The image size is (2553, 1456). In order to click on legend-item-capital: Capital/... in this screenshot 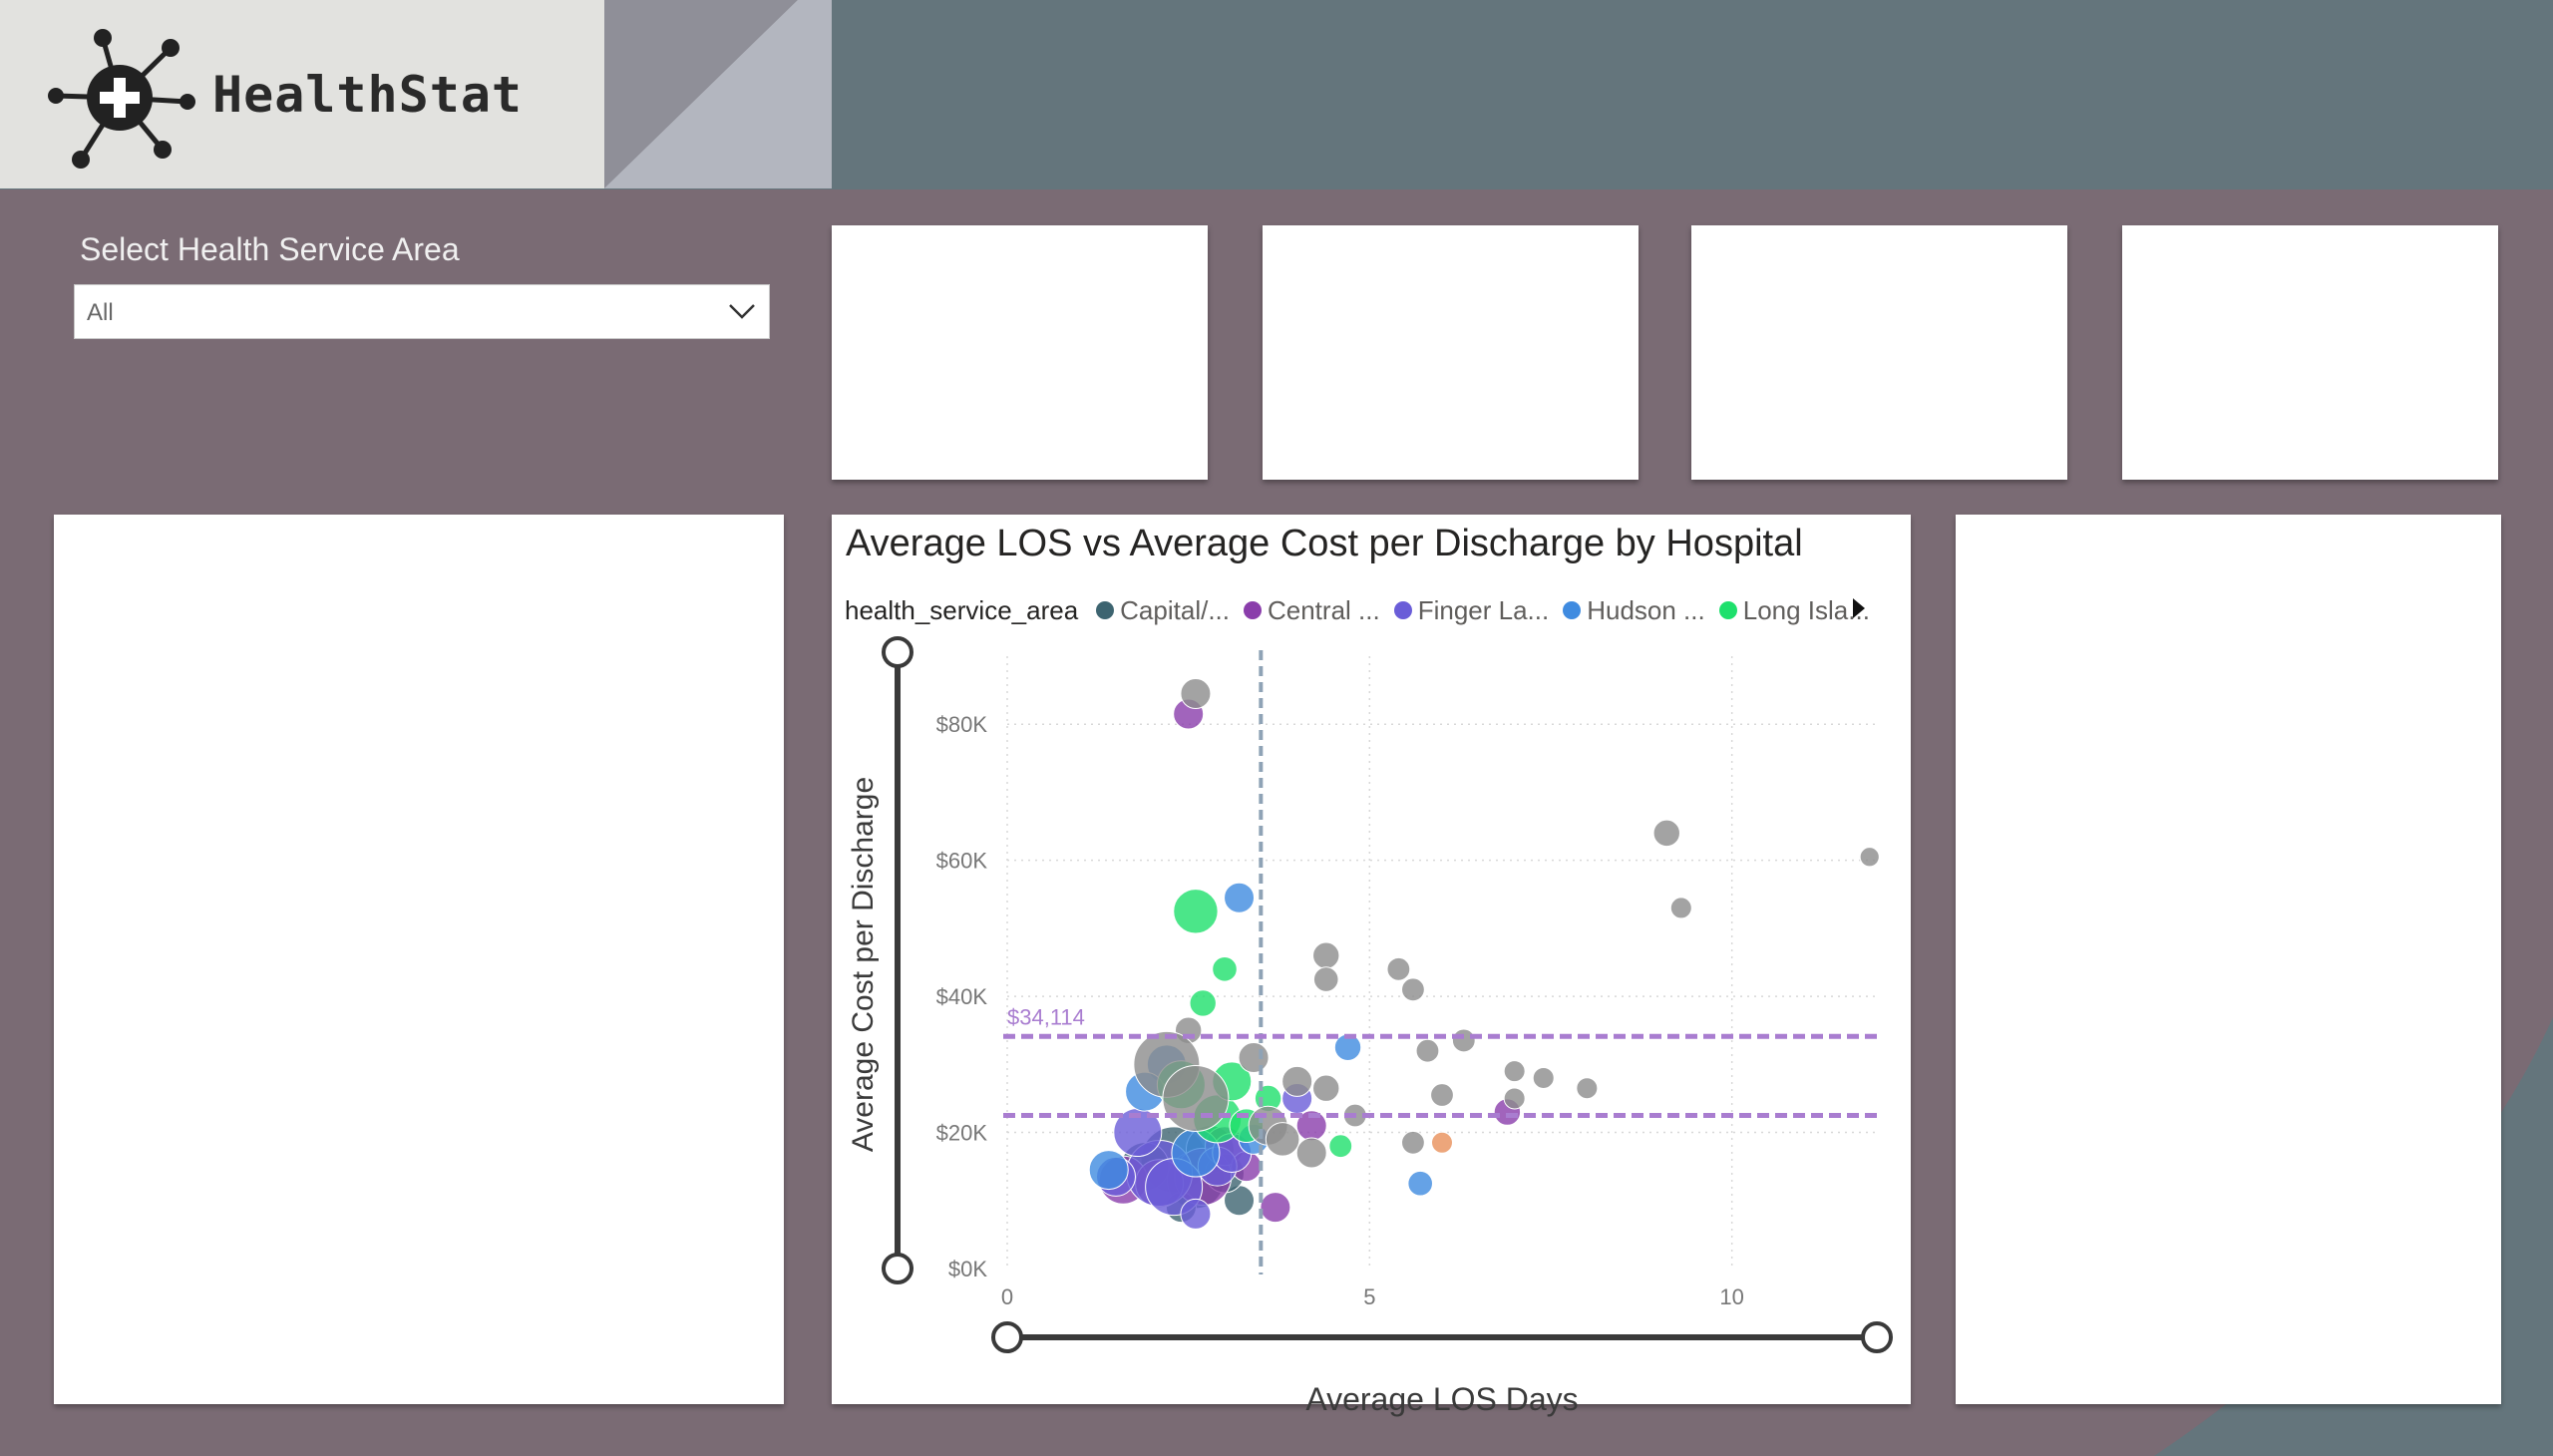, I will do `click(1163, 610)`.